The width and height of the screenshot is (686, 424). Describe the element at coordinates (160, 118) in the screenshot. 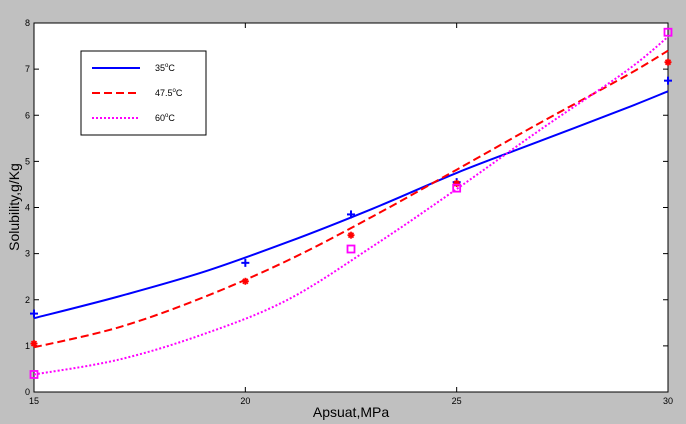

I see `legend-label-value: 60` at that location.